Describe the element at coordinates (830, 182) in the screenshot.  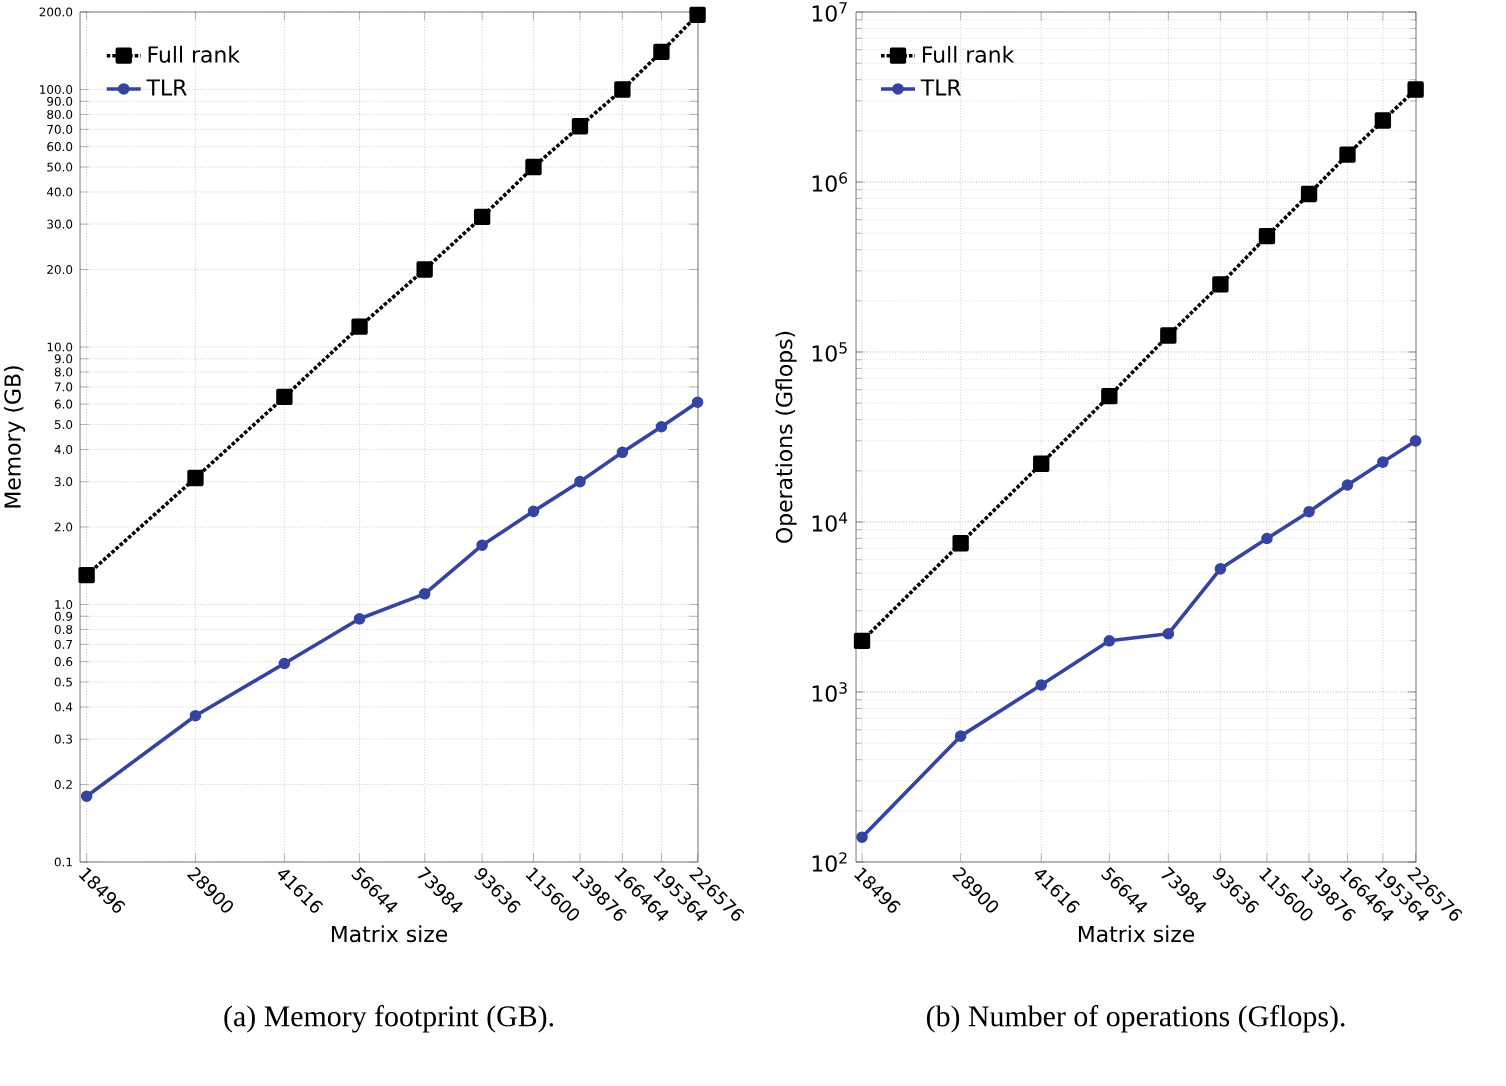
I see `y-tick-label: 10$^{6}$` at that location.